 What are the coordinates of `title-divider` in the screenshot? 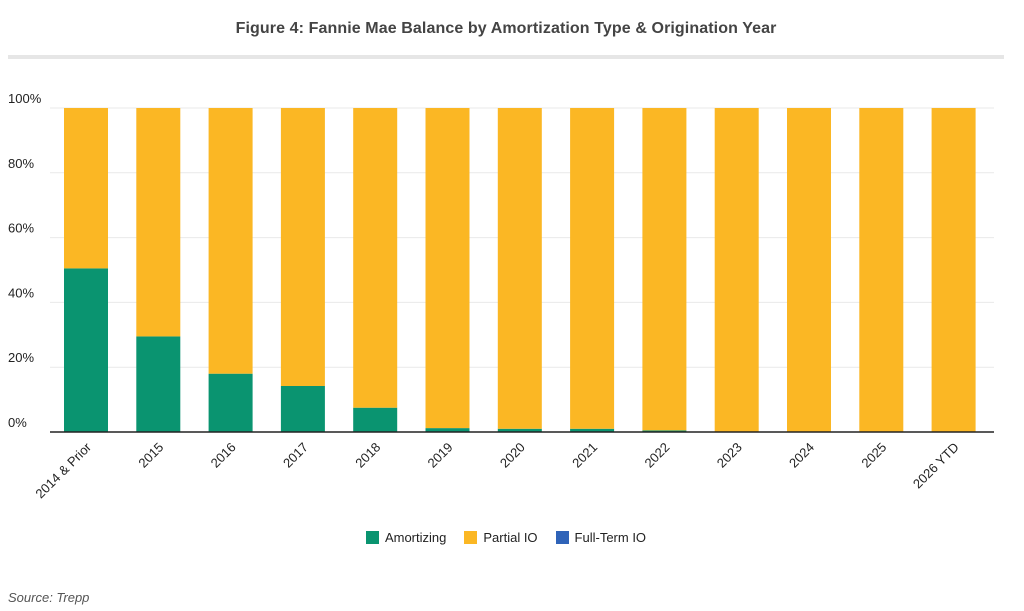 It's located at (506, 57).